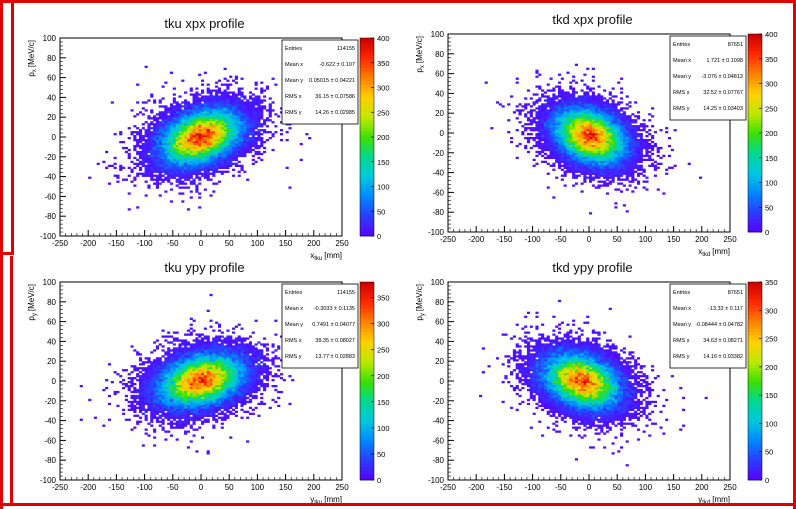  Describe the element at coordinates (50, 157) in the screenshot. I see `y-tick-label: -20` at that location.